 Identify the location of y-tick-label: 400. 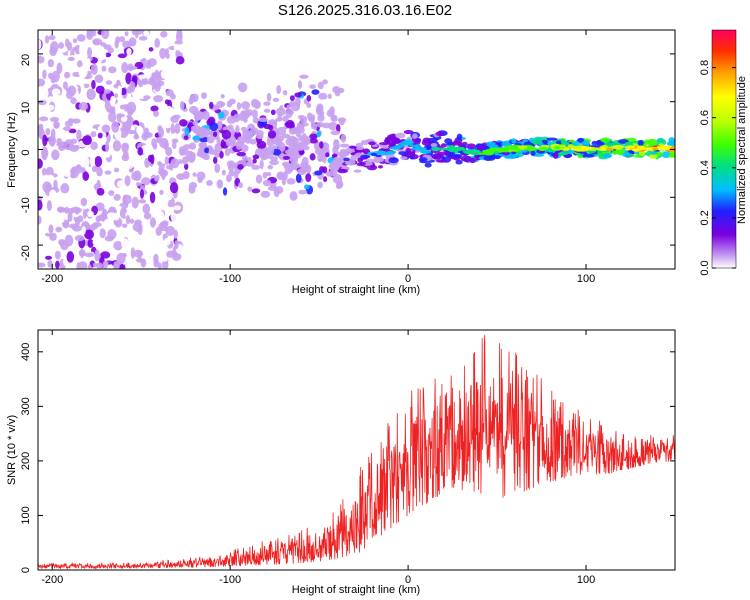
(26, 352).